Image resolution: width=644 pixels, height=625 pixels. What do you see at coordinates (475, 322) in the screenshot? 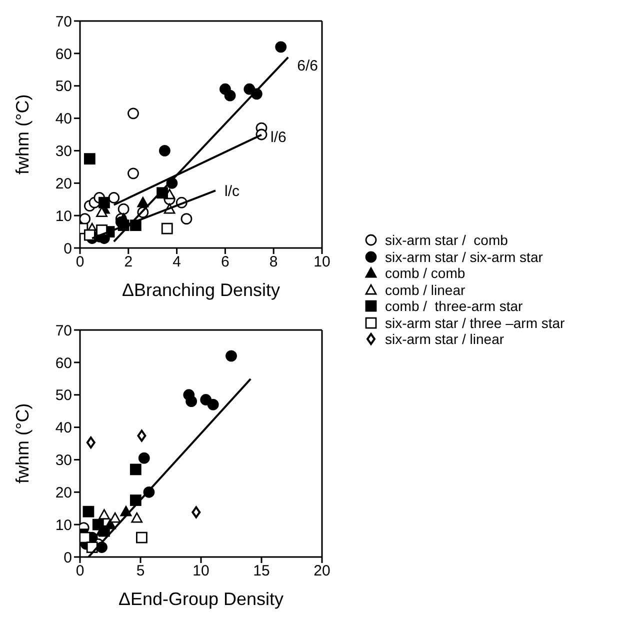
I see `legend-label: six-arm star / three –arm star` at bounding box center [475, 322].